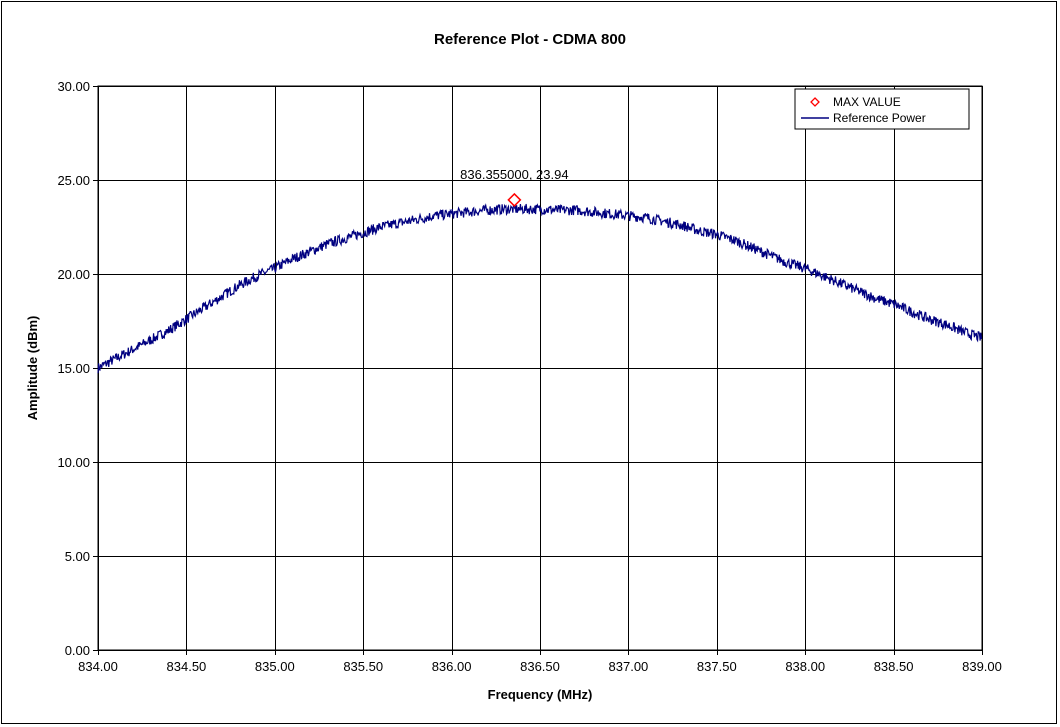 Image resolution: width=1060 pixels, height=727 pixels. Describe the element at coordinates (805, 666) in the screenshot. I see `x-tick-label: 838.00` at that location.